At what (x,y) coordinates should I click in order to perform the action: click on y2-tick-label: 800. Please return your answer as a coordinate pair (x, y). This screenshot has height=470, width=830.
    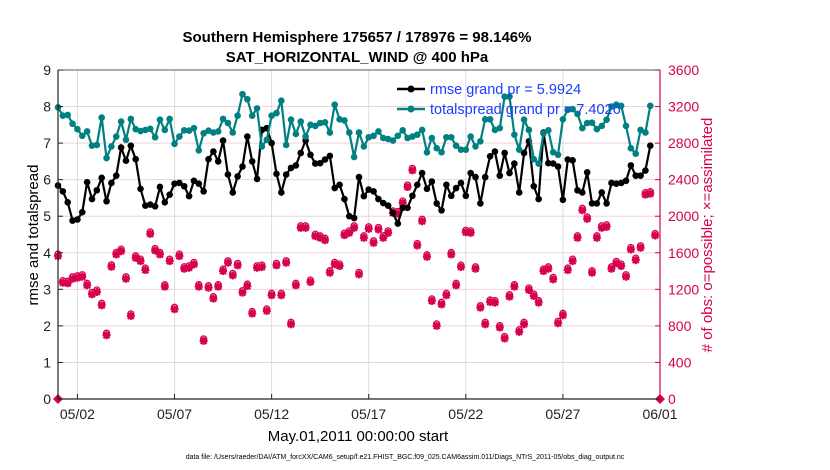
    Looking at the image, I should click on (680, 326).